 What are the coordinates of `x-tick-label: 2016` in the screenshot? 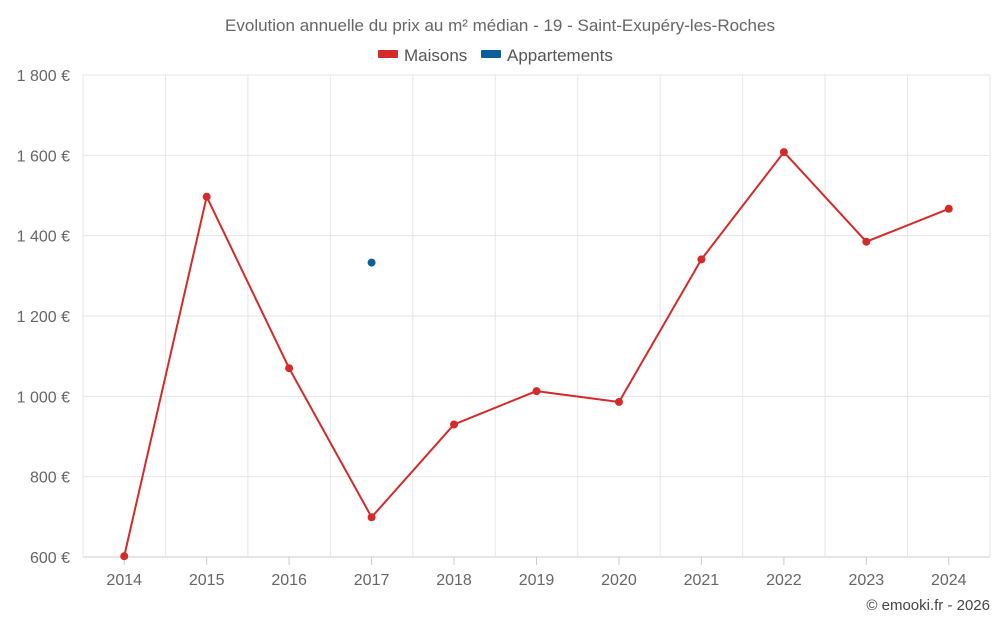 It's located at (289, 580).